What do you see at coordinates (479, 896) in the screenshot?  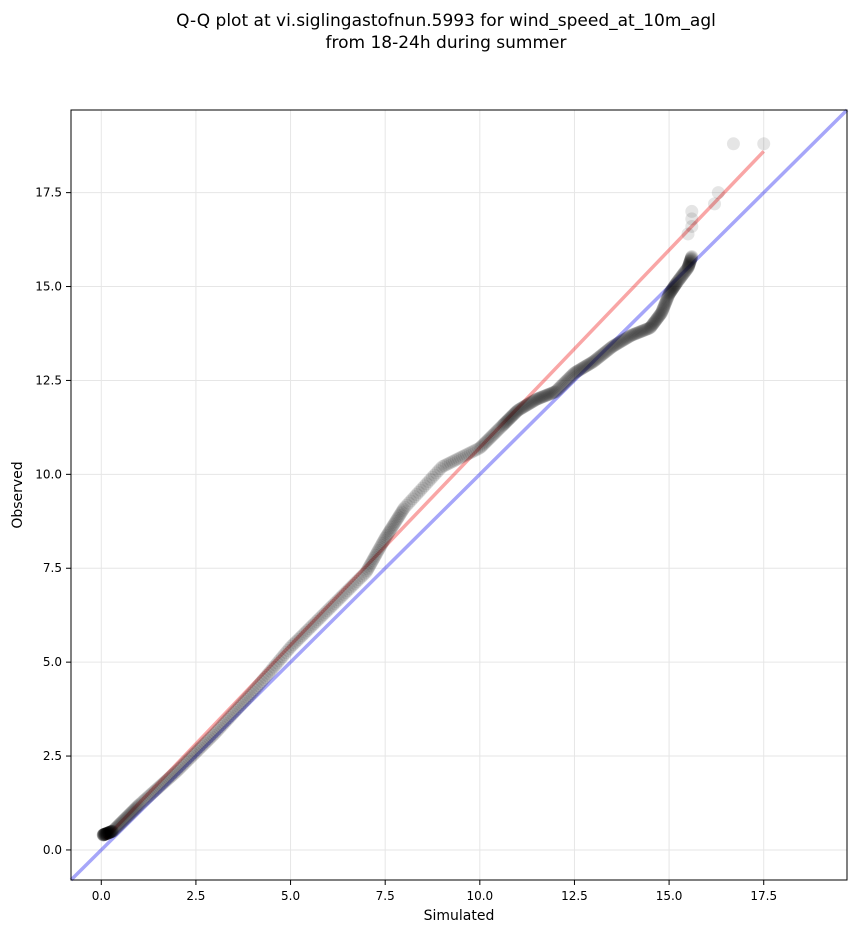 I see `x-tick-label-4: 10.0` at bounding box center [479, 896].